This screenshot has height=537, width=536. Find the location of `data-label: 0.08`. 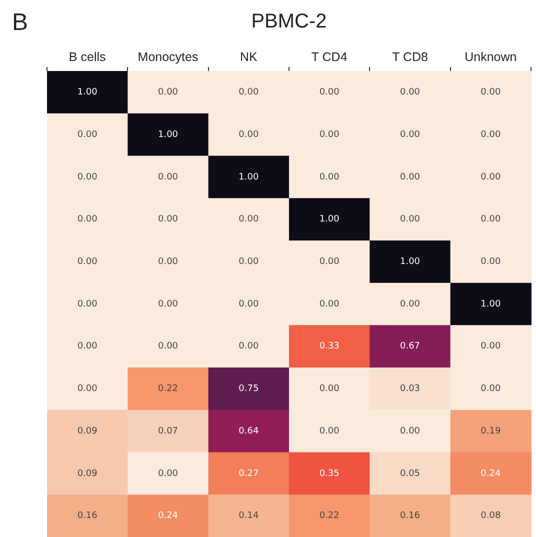

data-label: 0.08 is located at coordinates (490, 516).